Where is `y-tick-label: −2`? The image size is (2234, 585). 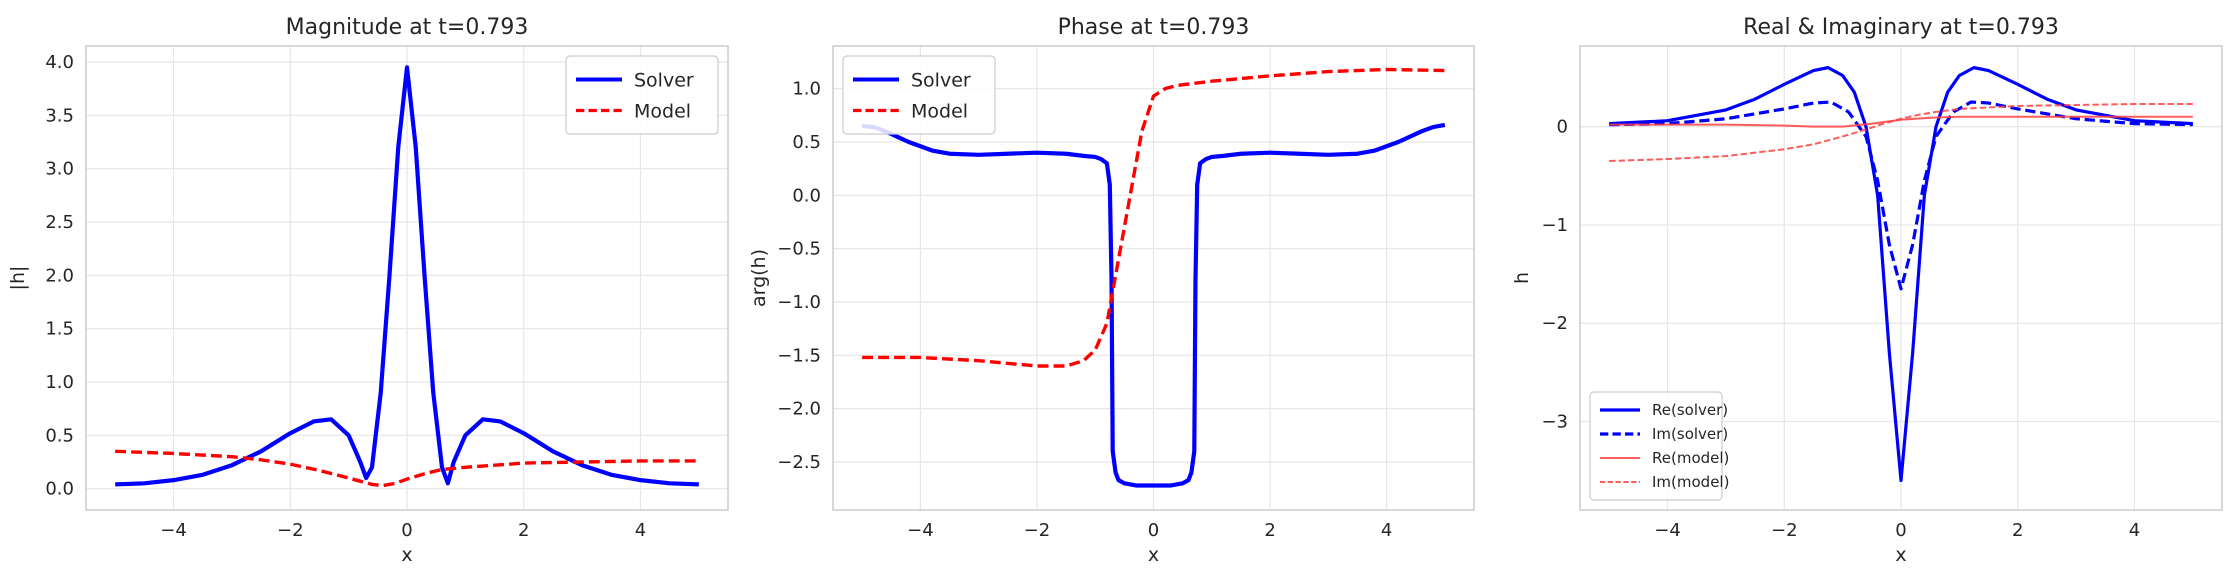
y-tick-label: −2 is located at coordinates (1554, 323).